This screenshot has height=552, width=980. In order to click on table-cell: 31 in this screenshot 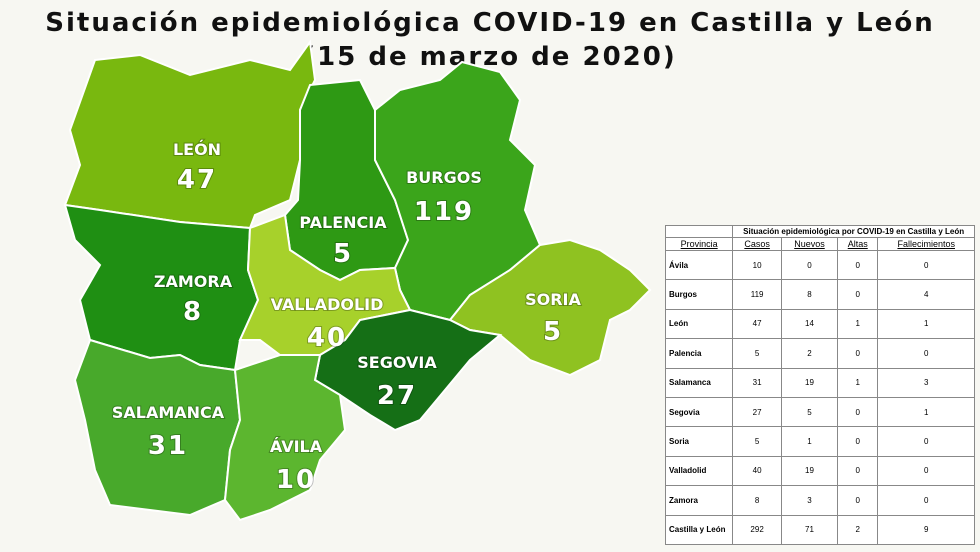, I will do `click(757, 382)`.